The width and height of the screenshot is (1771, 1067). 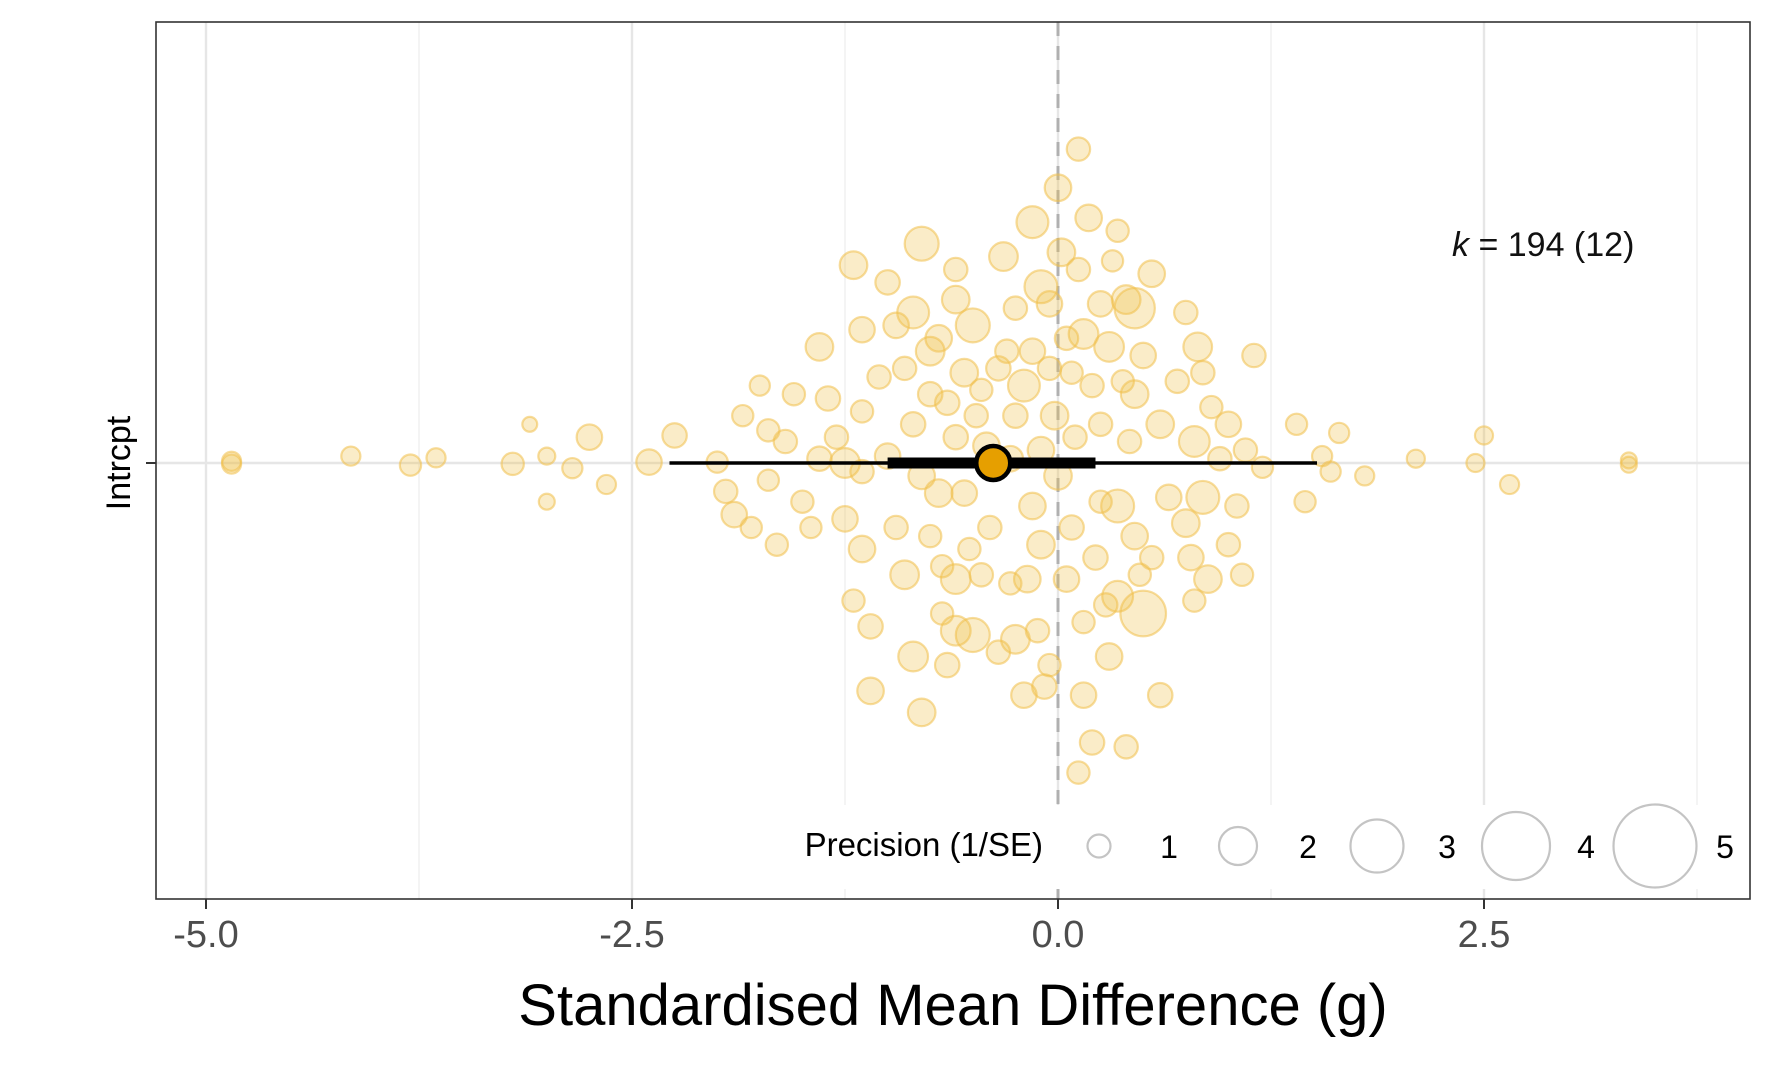 What do you see at coordinates (1461, 245) in the screenshot?
I see `annotation-k-italic: k` at bounding box center [1461, 245].